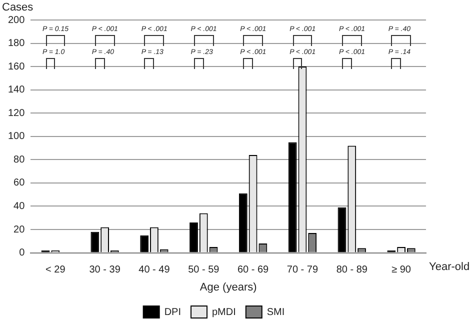 This screenshot has height=328, width=474. What do you see at coordinates (20, 206) in the screenshot?
I see `y-tick-label: 40` at bounding box center [20, 206].